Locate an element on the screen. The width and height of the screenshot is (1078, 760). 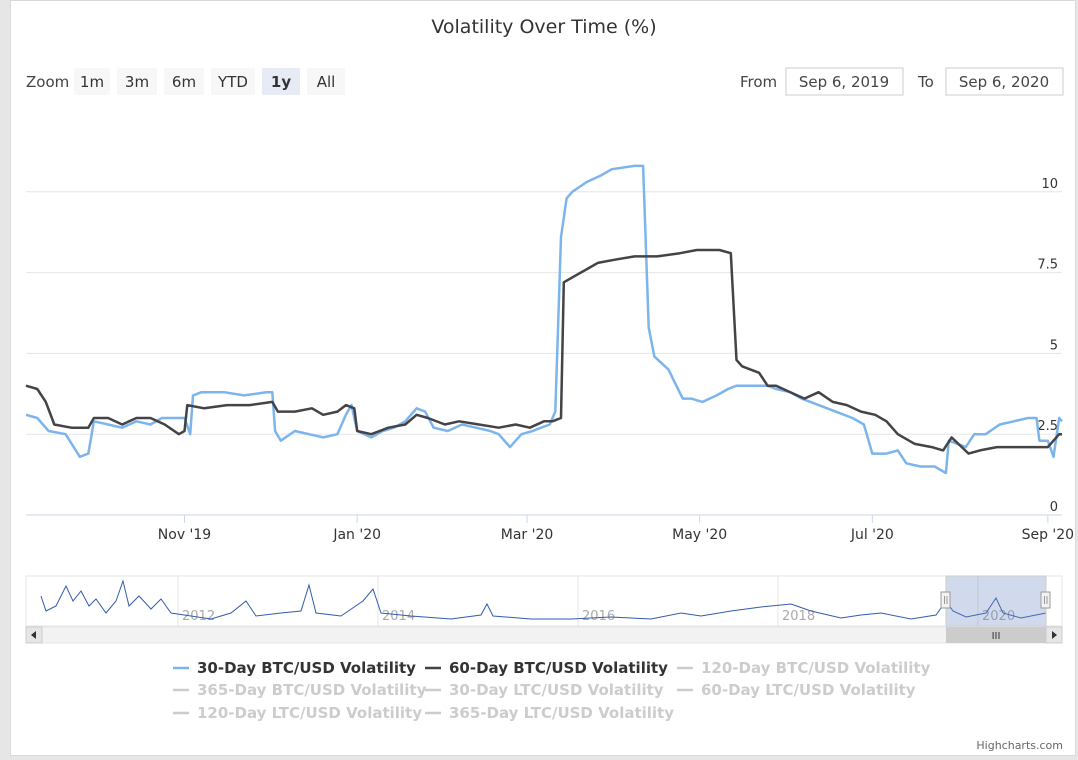
legend-item: 60-Day LTC/USD Volatility is located at coordinates (796, 690).